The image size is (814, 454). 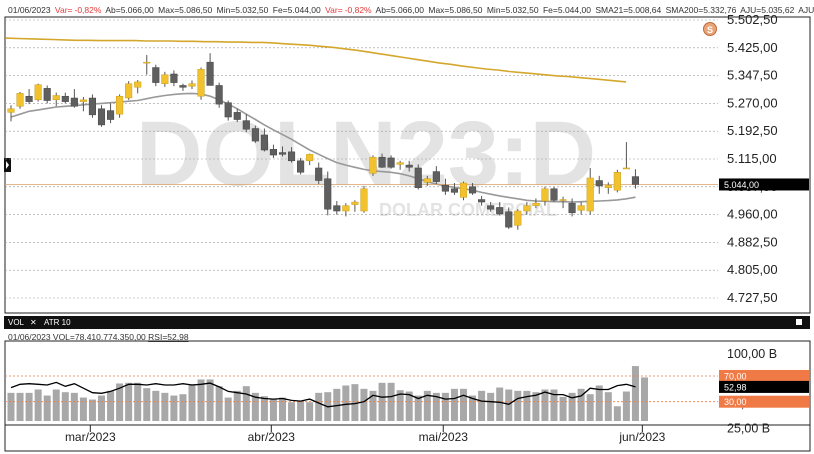 I want to click on volume-panel-tabs: VOL ✕ ATR 10, so click(x=407, y=322).